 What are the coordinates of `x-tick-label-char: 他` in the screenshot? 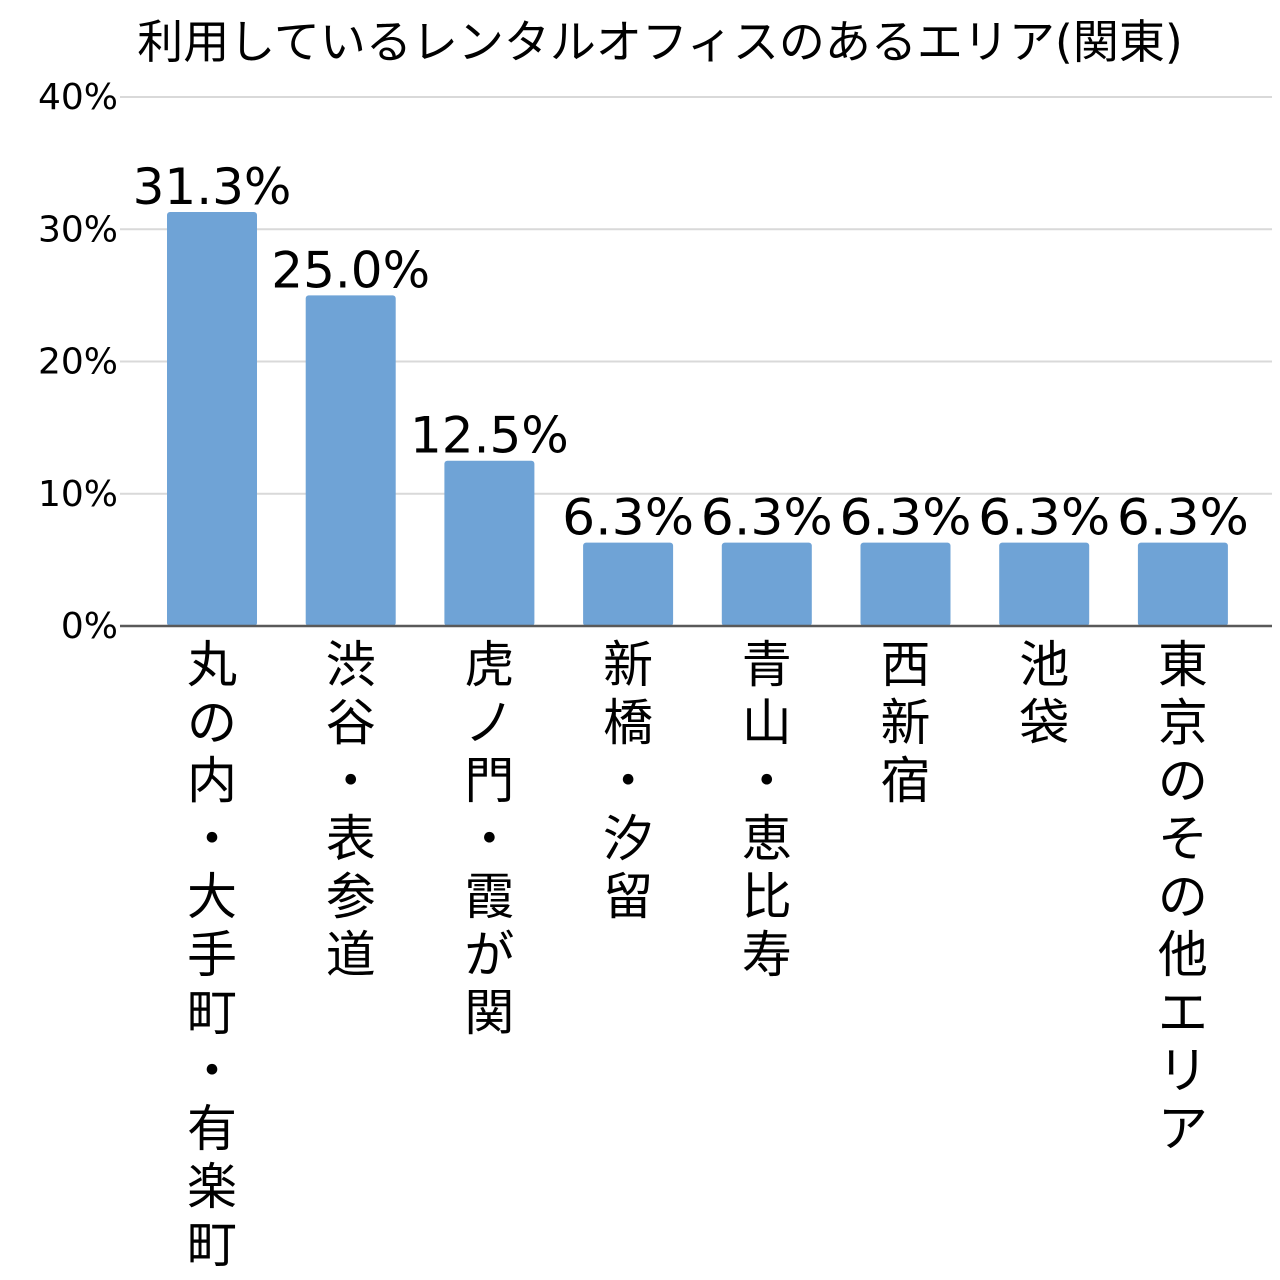 It's located at (1183, 955).